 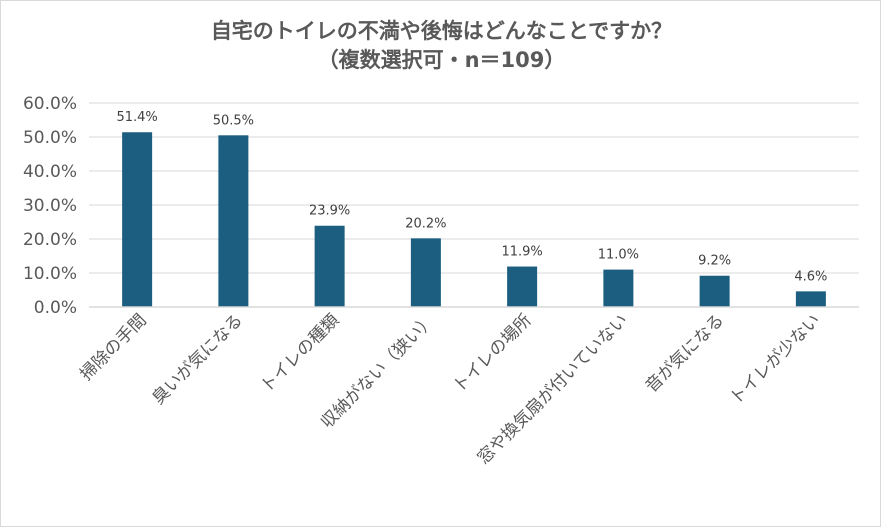 What do you see at coordinates (441, 46) in the screenshot?
I see `chart-title-block: 自宅のトイレの不満や後悔はどんなことですか？ （複数選択可・n＝109）` at bounding box center [441, 46].